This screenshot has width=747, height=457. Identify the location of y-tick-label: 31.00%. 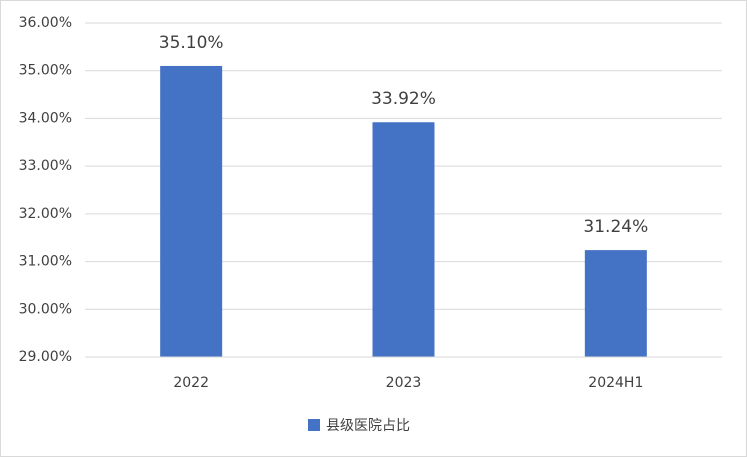
(45, 262).